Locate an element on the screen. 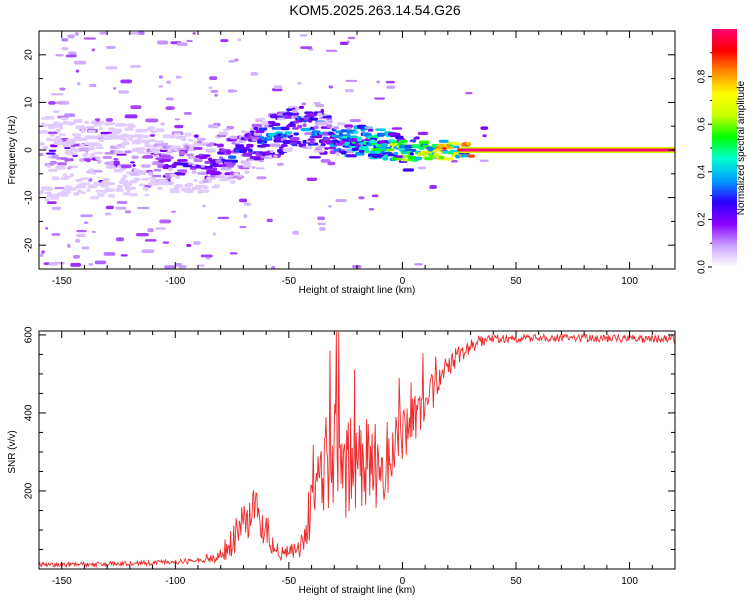  colorbar-tick-label: 0.2 is located at coordinates (702, 219).